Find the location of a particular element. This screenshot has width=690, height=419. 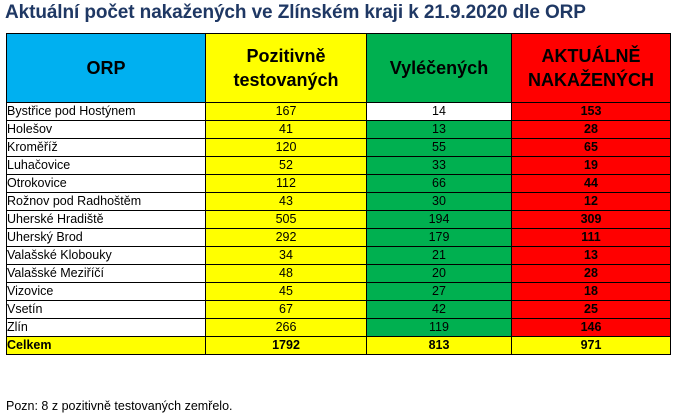

total-row: Celkem 1792 813 971 is located at coordinates (338, 345).